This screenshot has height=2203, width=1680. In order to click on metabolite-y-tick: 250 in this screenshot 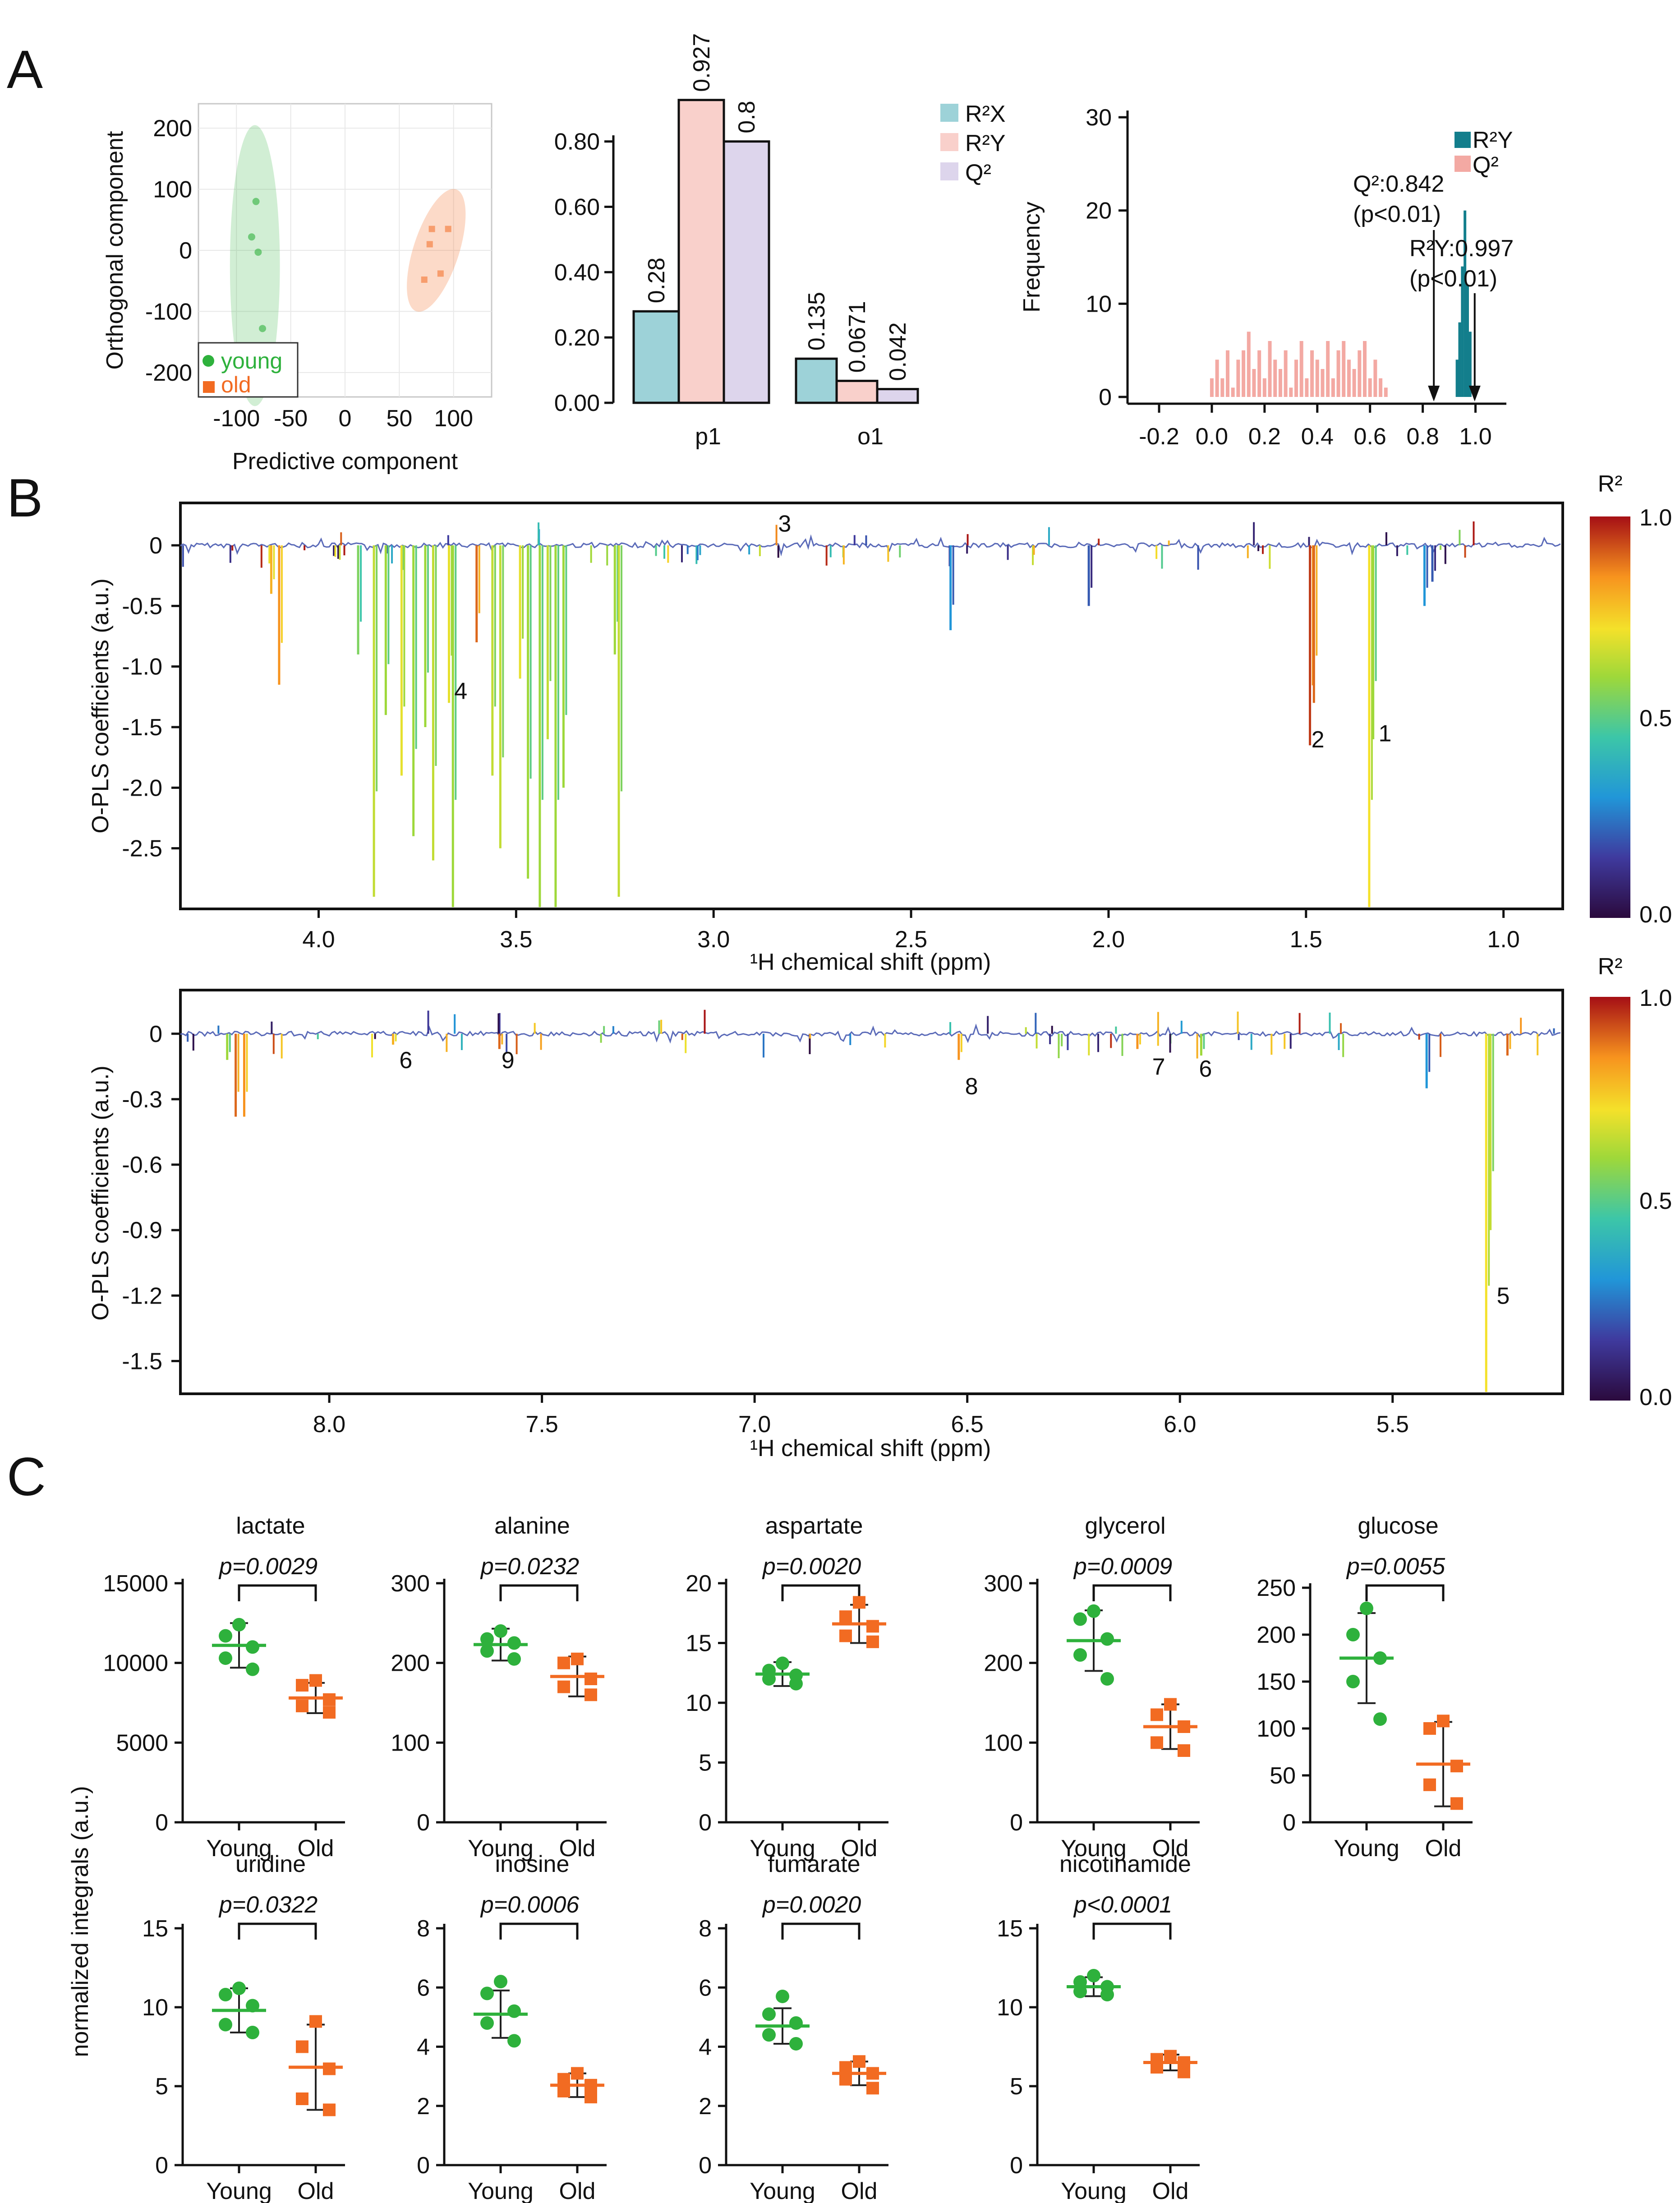, I will do `click(1276, 1588)`.